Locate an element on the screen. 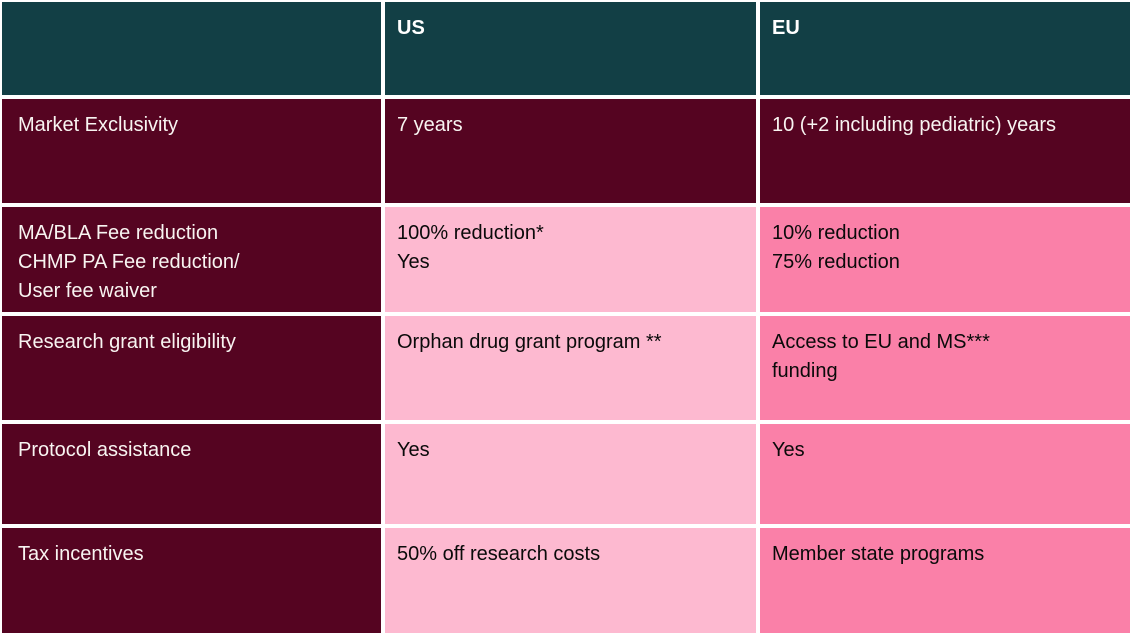 This screenshot has width=1130, height=638. eu-value-protocol-assistance: Yes is located at coordinates (945, 474).